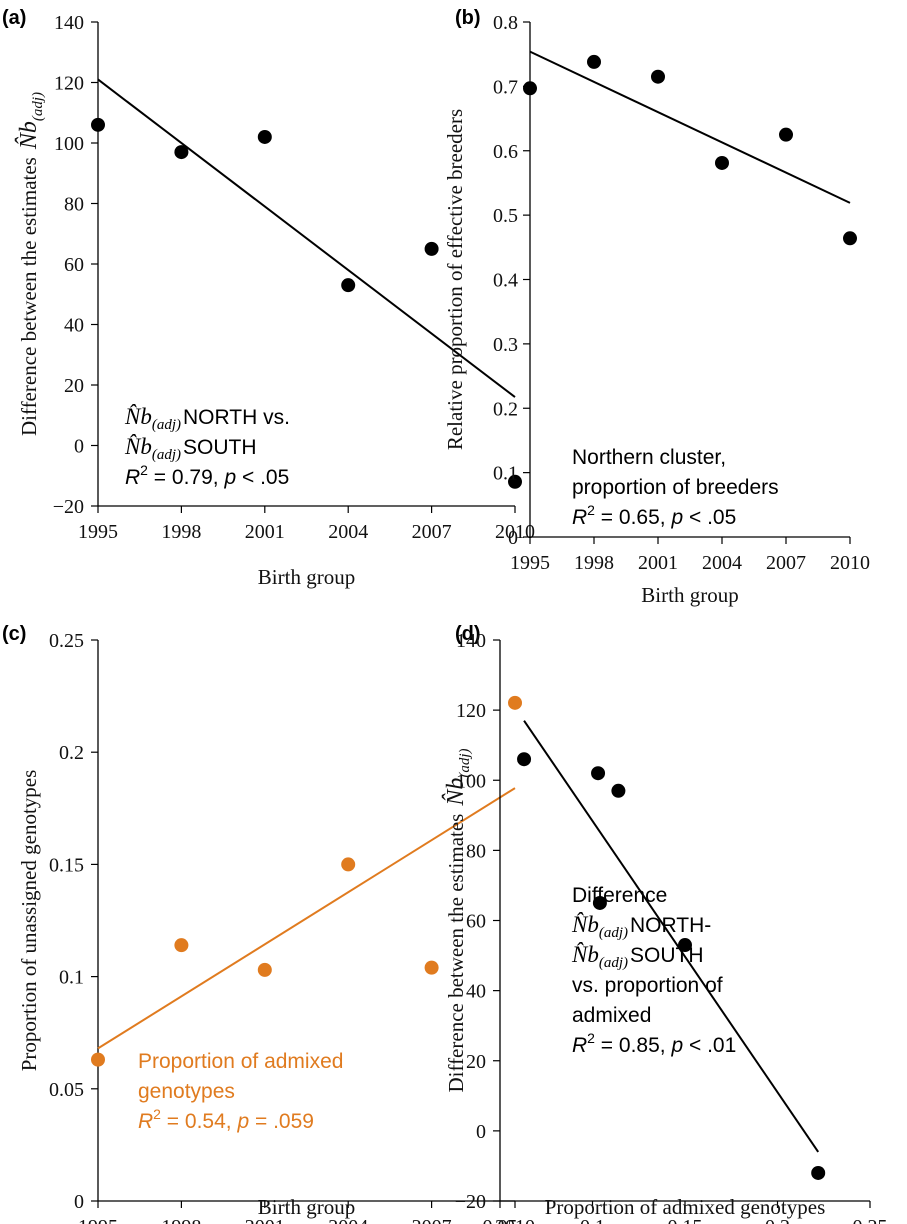 Image resolution: width=907 pixels, height=1224 pixels. Describe the element at coordinates (505, 216) in the screenshot. I see `y-tick-label: 0.5` at that location.